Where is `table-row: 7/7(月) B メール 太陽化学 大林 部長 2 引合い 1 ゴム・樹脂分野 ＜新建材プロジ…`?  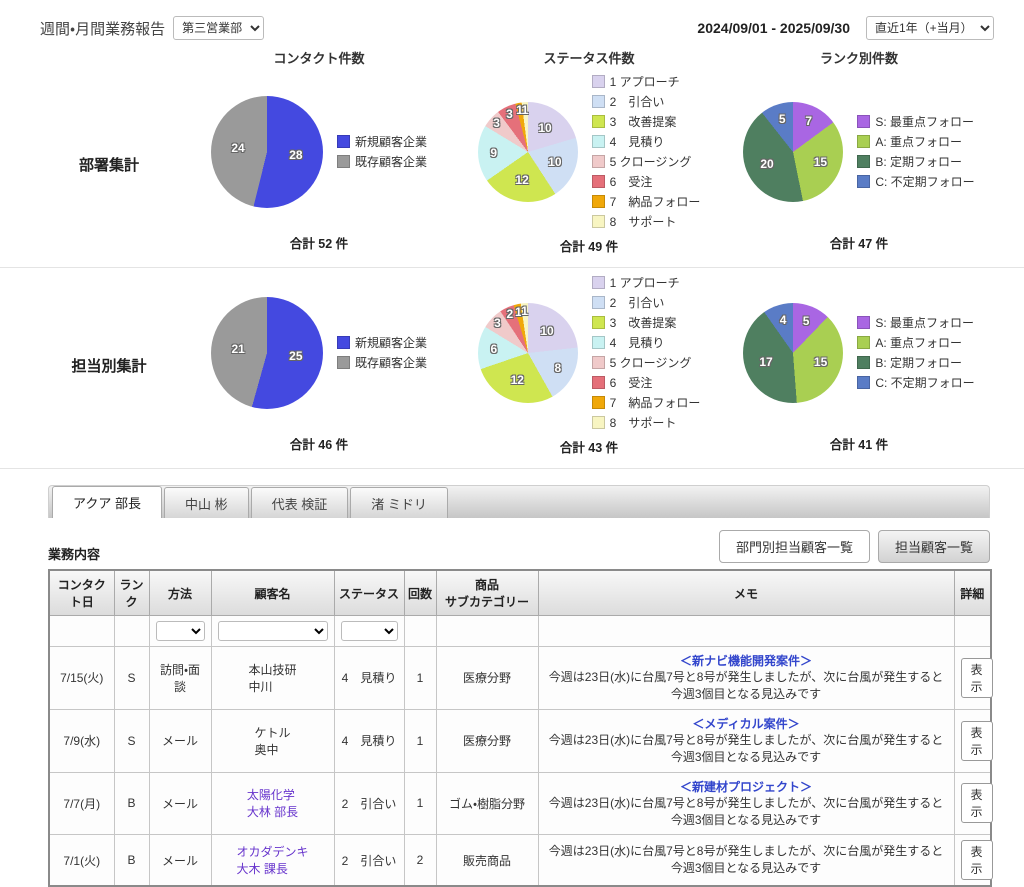 table-row: 7/7(月) B メール 太陽化学 大林 部長 2 引合い 1 ゴム・樹脂分野 ＜新建材プロジ… is located at coordinates (520, 803).